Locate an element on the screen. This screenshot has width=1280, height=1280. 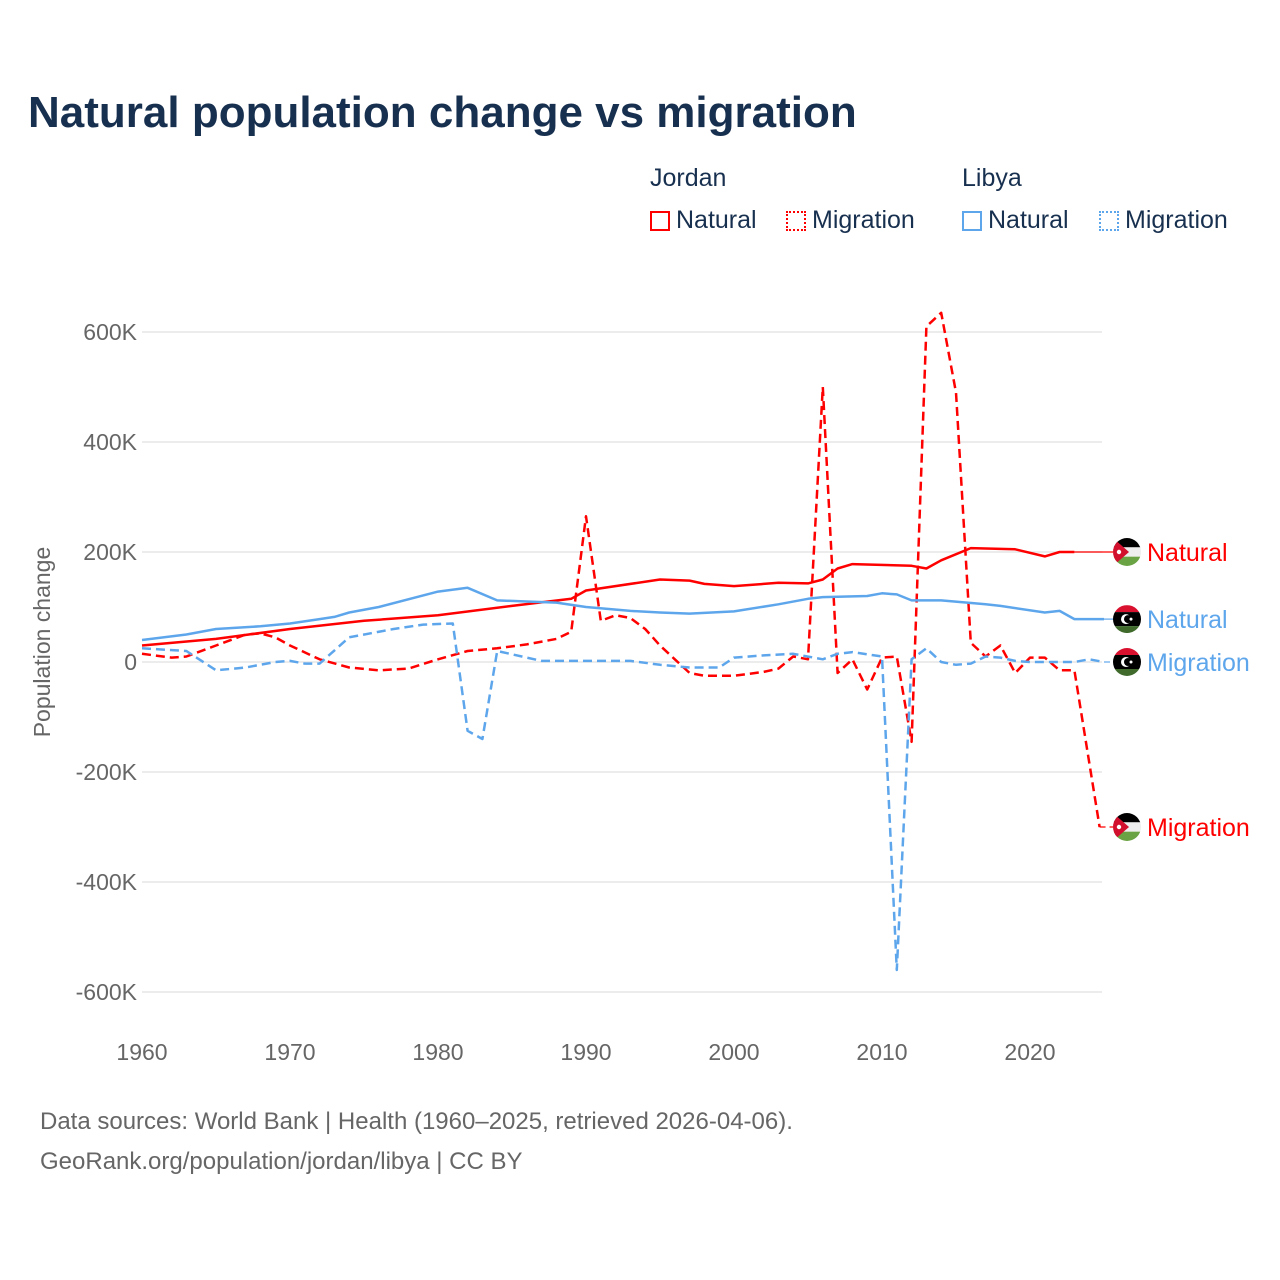
y-tick-label: -600K is located at coordinates (107, 992).